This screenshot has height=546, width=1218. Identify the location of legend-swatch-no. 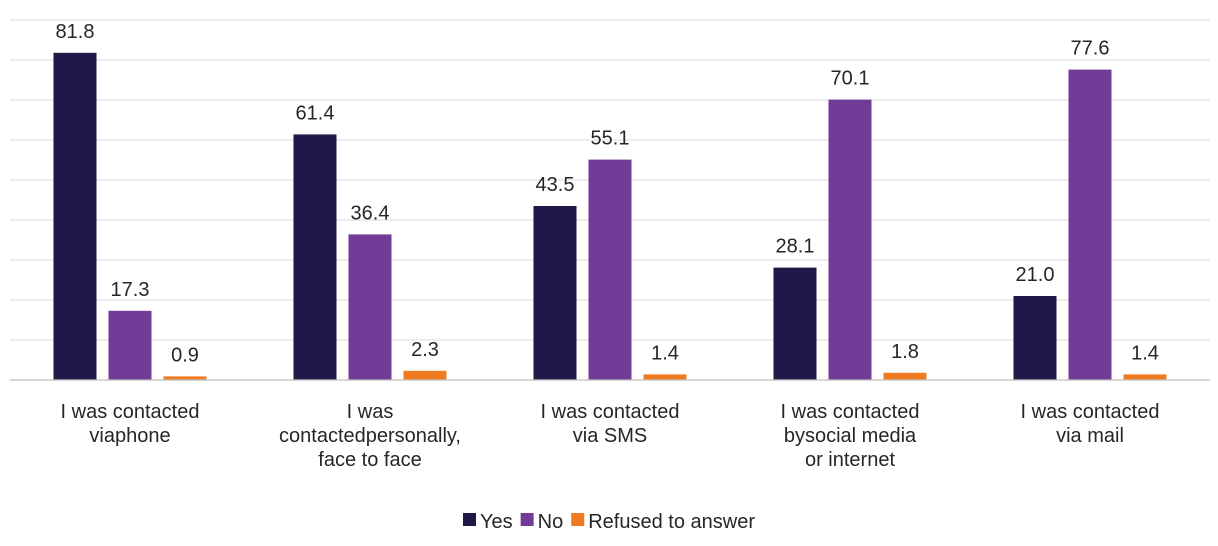
(527, 519).